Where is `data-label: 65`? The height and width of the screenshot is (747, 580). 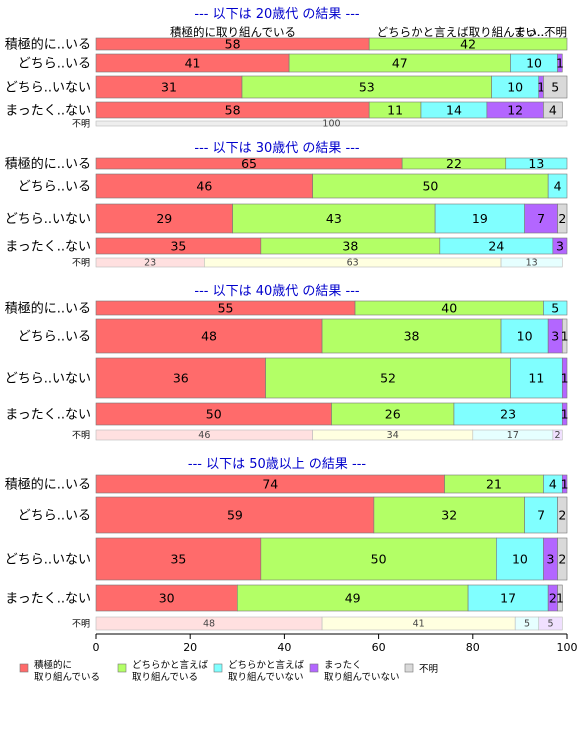 data-label: 65 is located at coordinates (249, 163).